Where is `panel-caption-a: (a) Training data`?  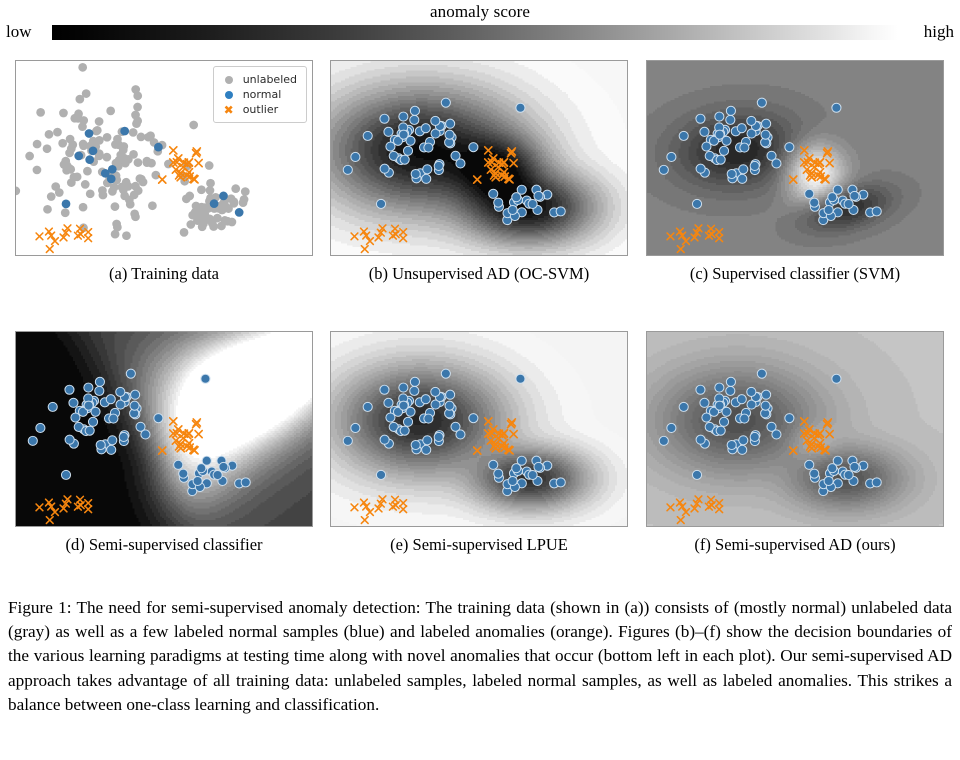 panel-caption-a: (a) Training data is located at coordinates (164, 273).